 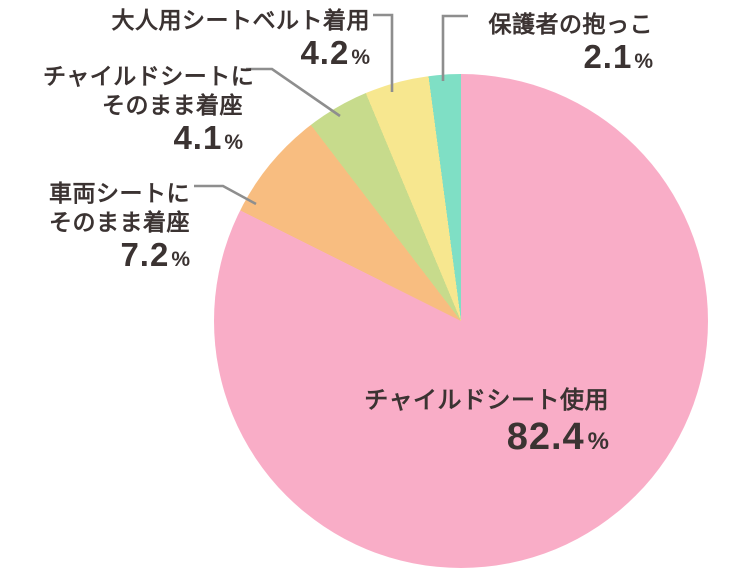 I want to click on slice-value-childseat-use: 82.4%, so click(x=557, y=437).